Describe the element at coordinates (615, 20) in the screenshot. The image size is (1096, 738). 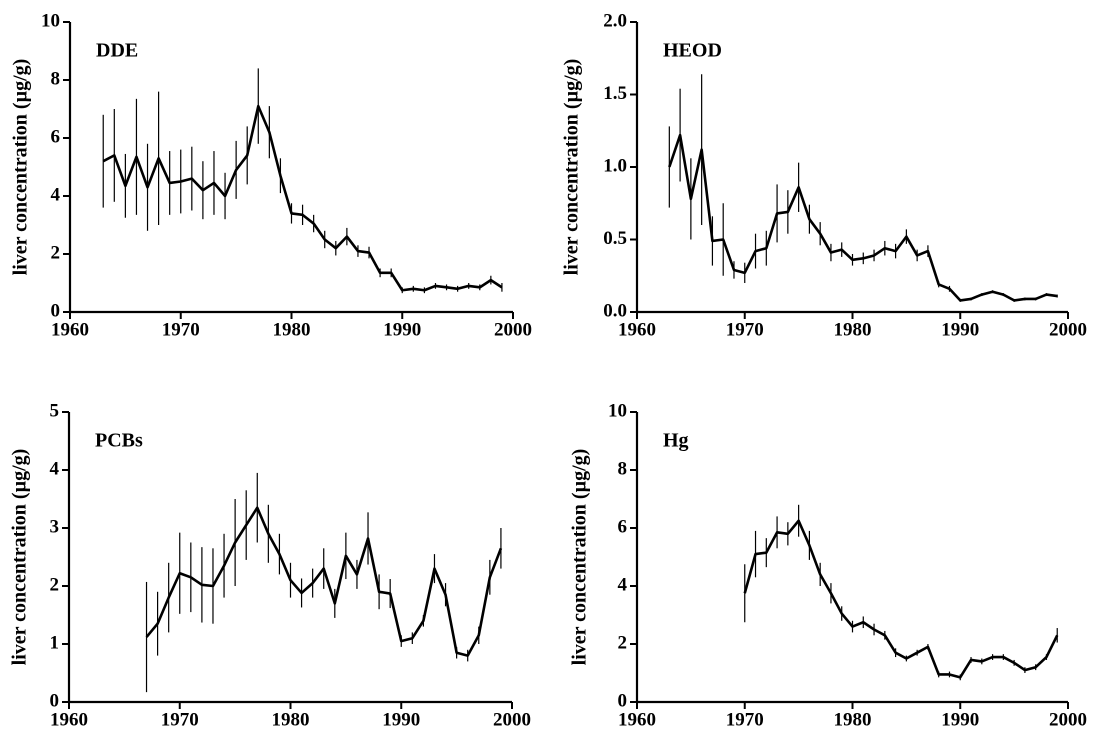
I see `y-tick-label: 2.0` at that location.